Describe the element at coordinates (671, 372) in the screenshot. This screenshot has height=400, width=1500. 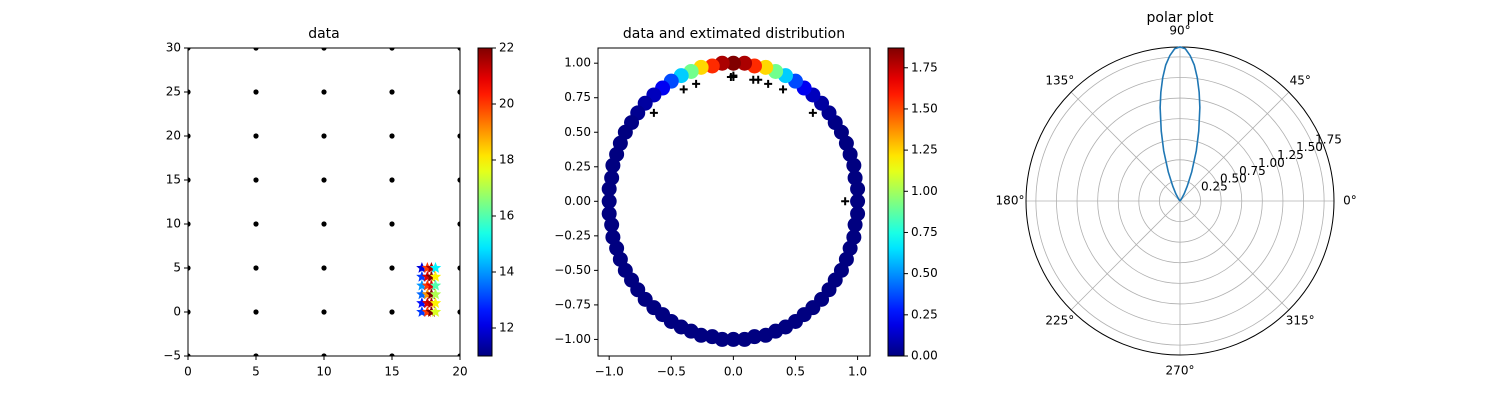
I see `x-tick-label: −0.5` at that location.